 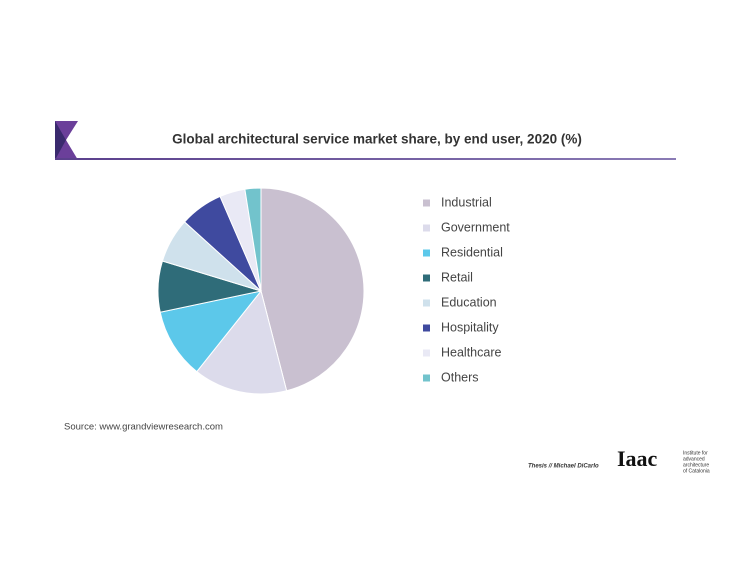 What do you see at coordinates (457, 277) in the screenshot?
I see `legend-label: Retail` at bounding box center [457, 277].